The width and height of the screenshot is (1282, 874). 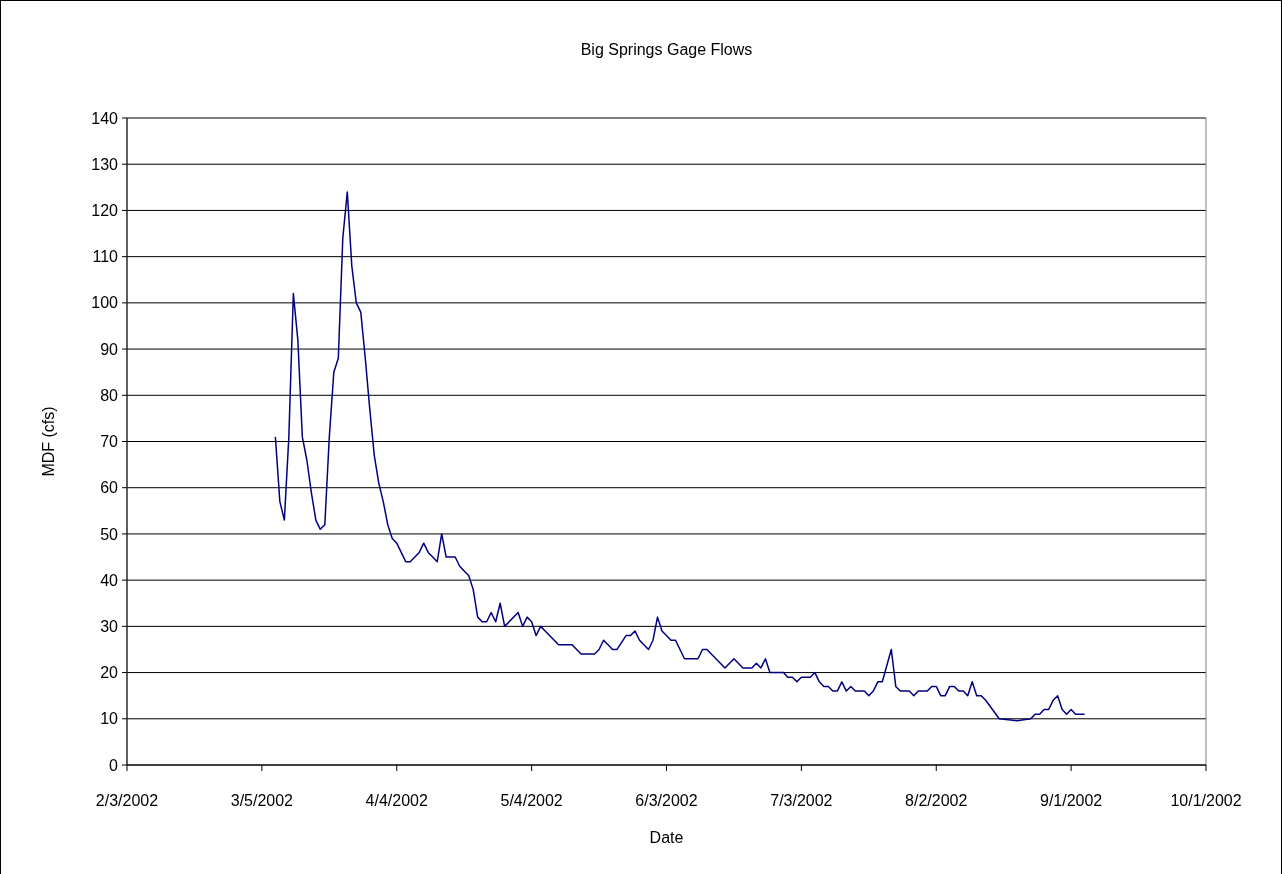 What do you see at coordinates (48, 441) in the screenshot?
I see `y-axis-title: MDF (cfs)` at bounding box center [48, 441].